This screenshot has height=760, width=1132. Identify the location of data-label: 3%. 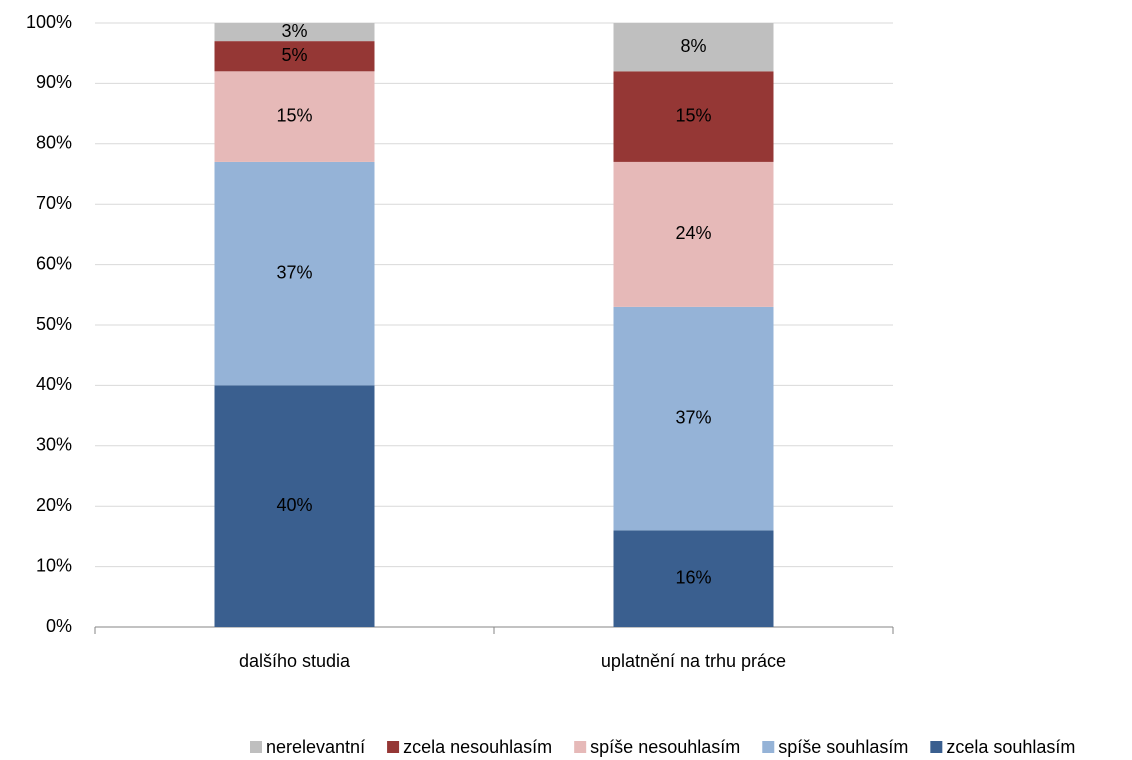
(294, 31).